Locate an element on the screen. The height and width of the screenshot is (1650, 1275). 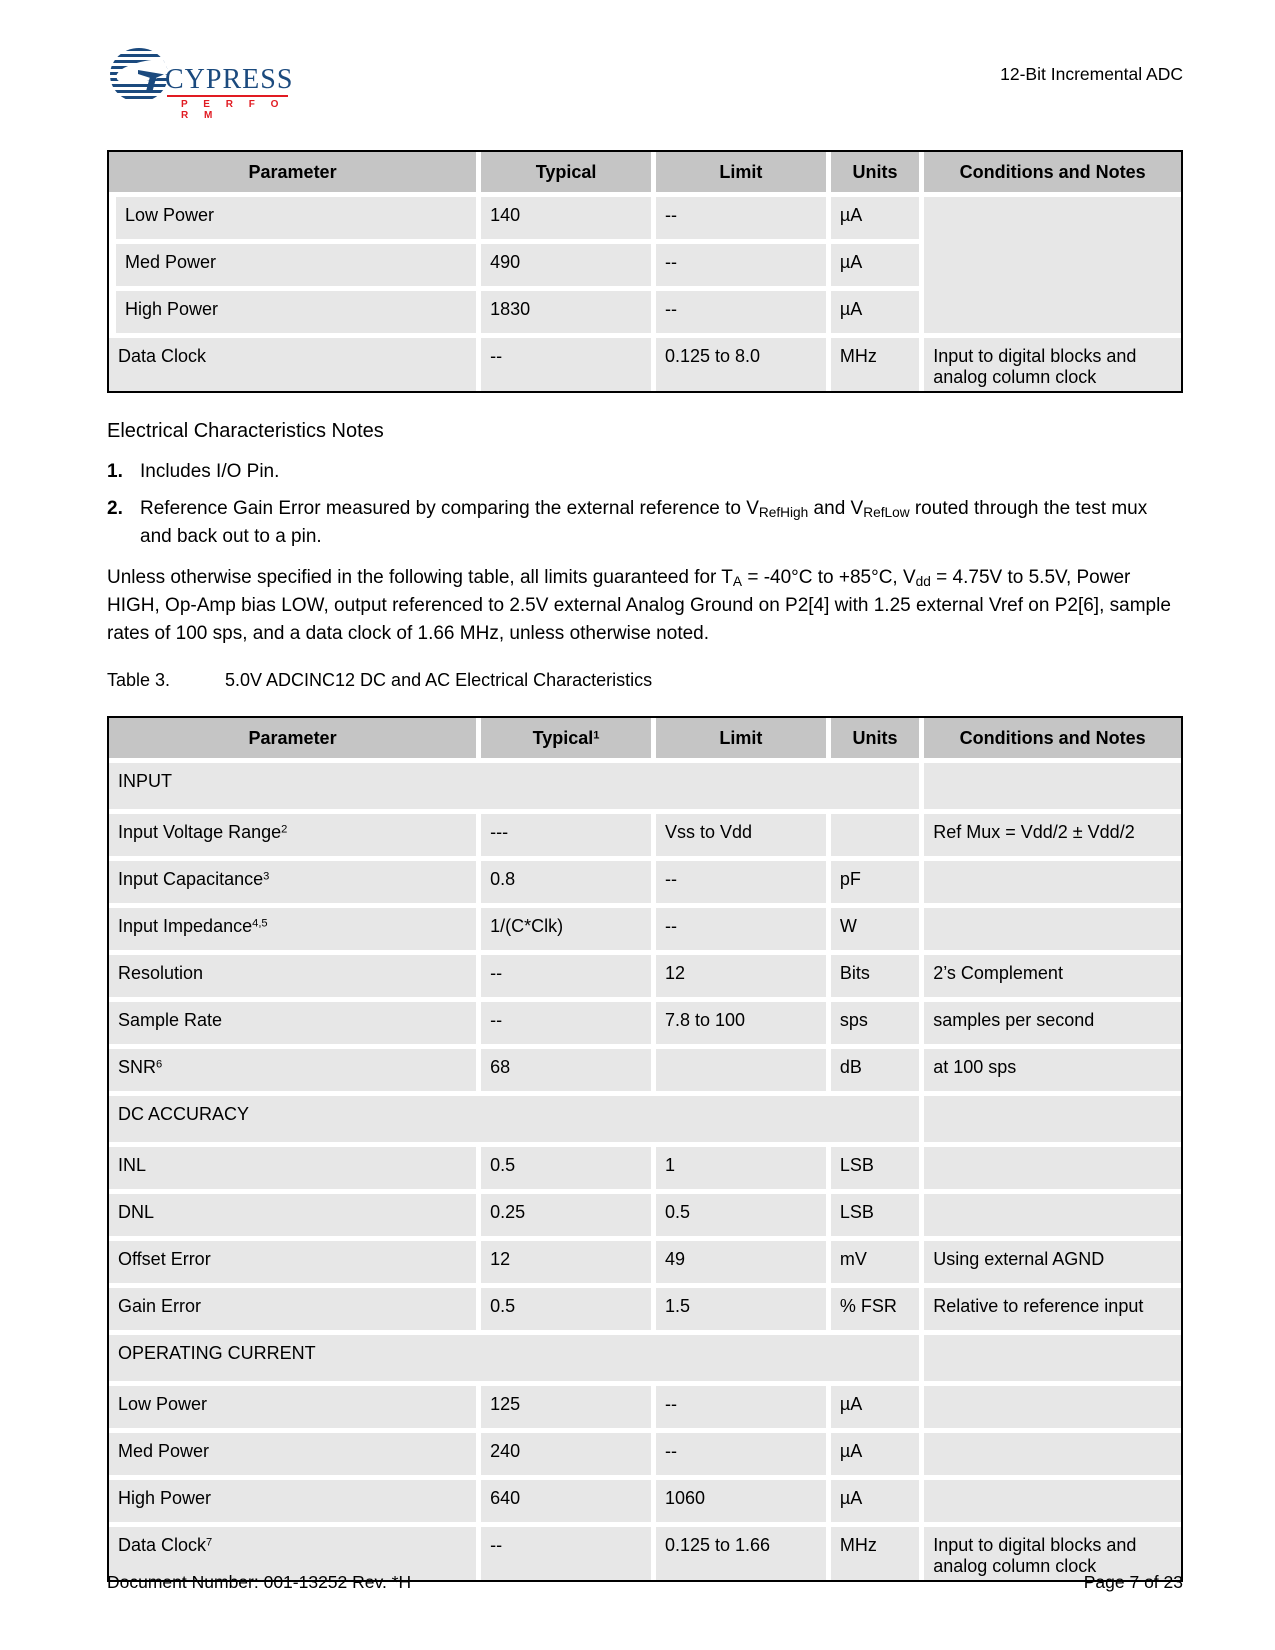
limit-cell: 1.5 is located at coordinates (743, 1311).